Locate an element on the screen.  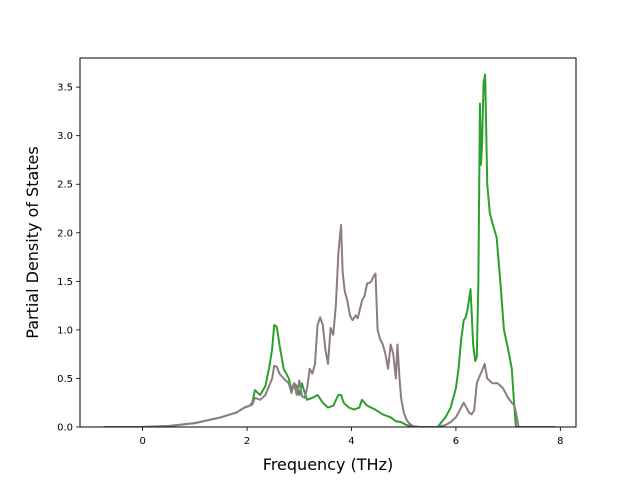
y-tick-label: 0.5 is located at coordinates (65, 379).